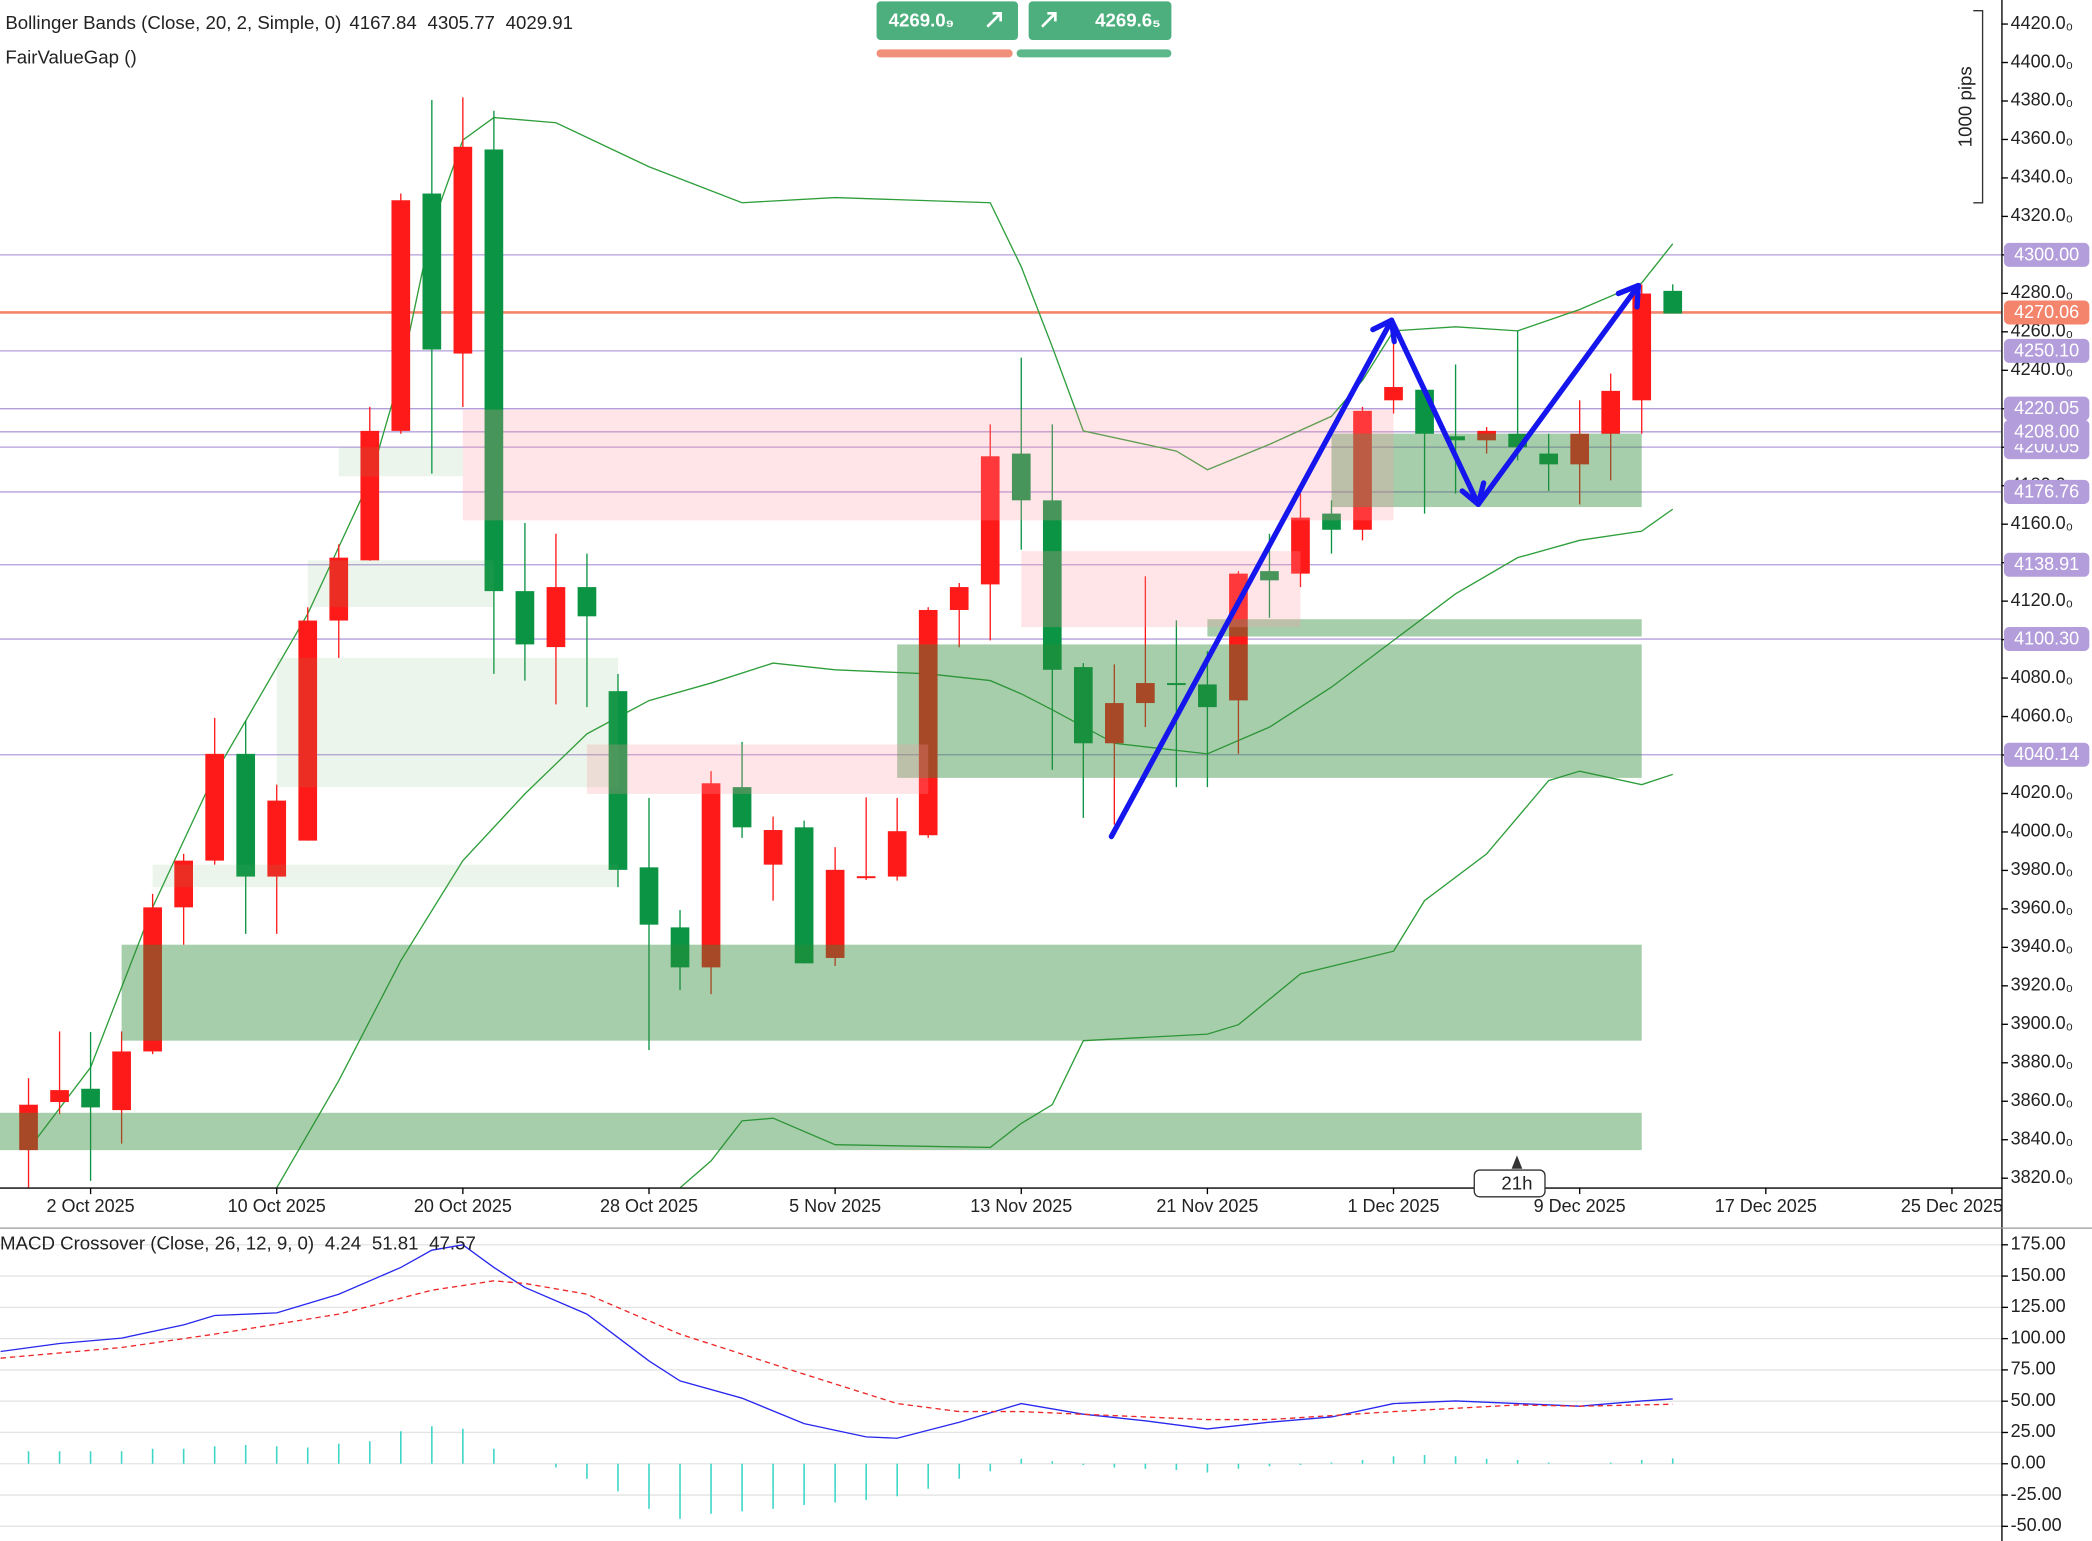  What do you see at coordinates (2042, 331) in the screenshot?
I see `y-tick-label: 4260.0₀` at bounding box center [2042, 331].